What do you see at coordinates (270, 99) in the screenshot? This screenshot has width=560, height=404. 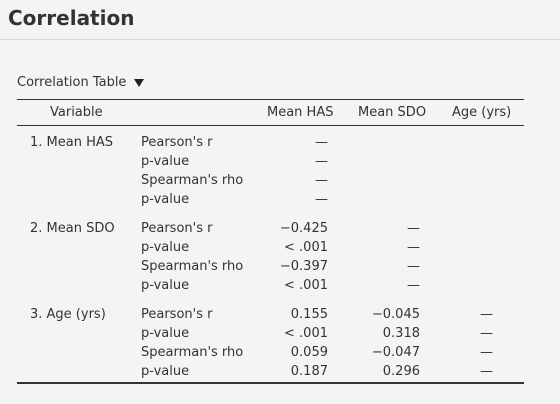 I see `table-top-rule` at bounding box center [270, 99].